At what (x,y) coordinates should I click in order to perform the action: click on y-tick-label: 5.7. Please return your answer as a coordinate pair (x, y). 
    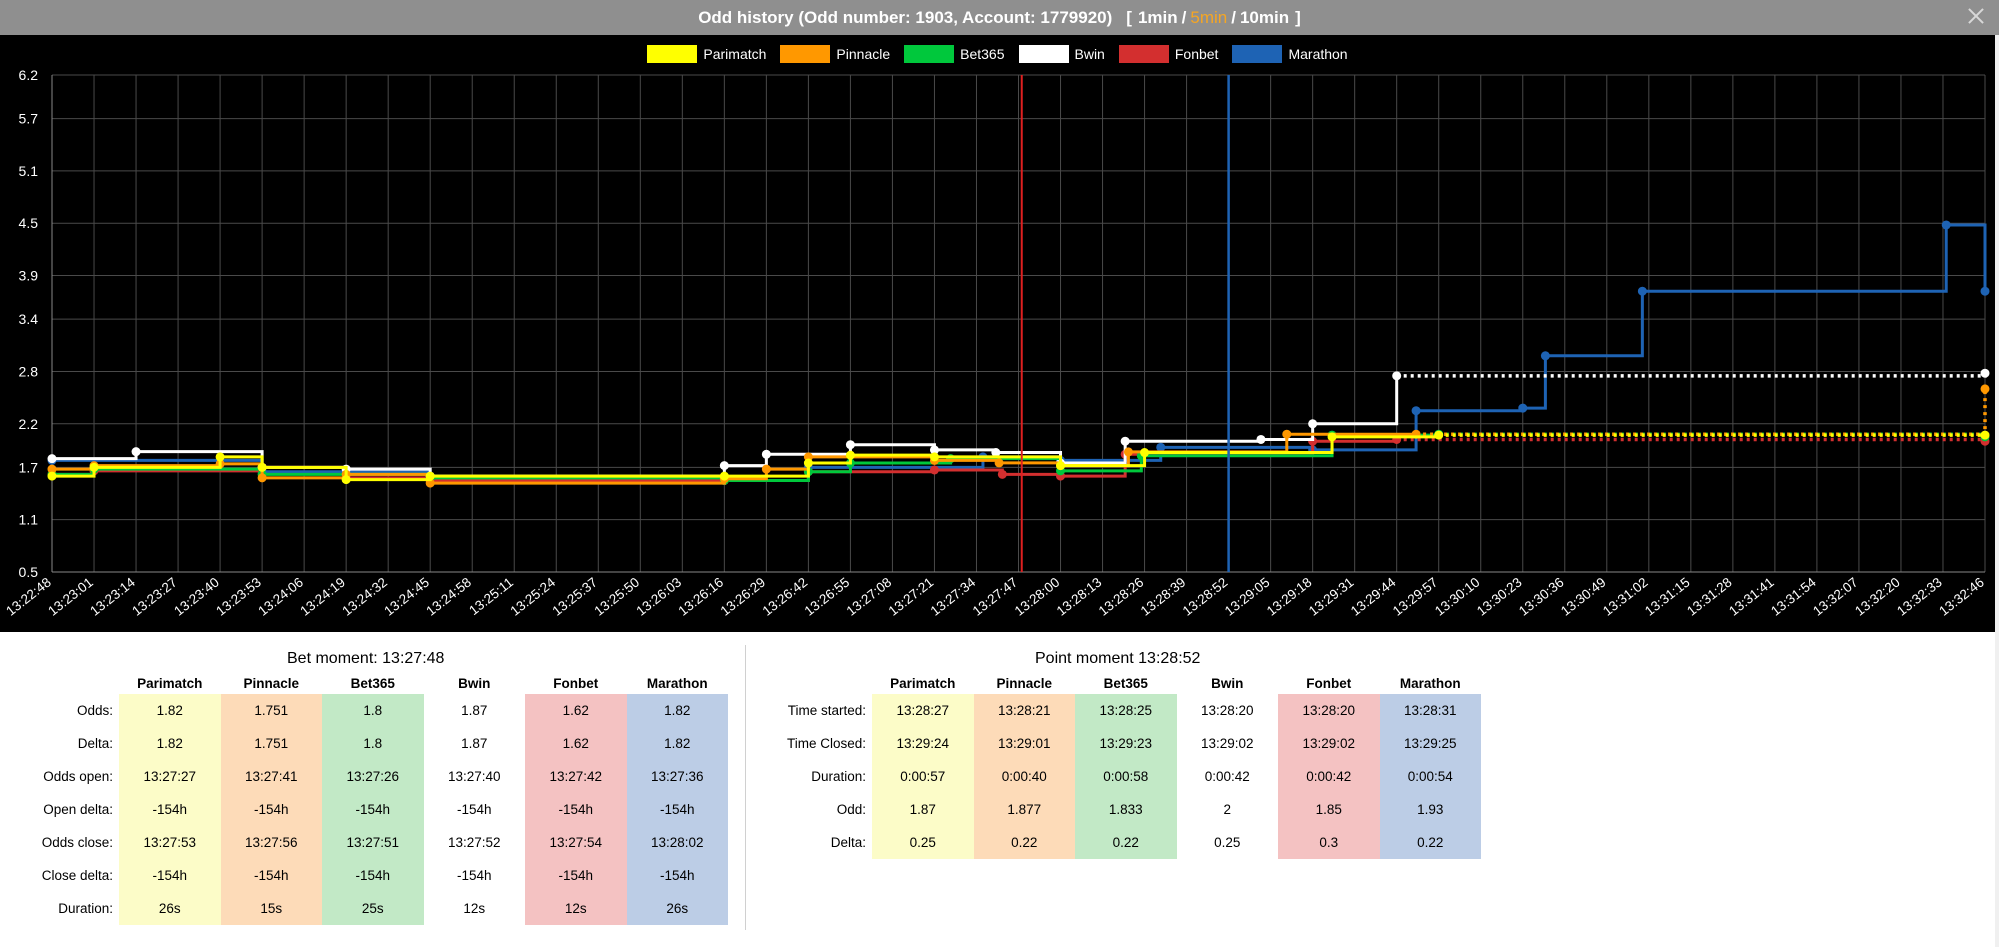
    Looking at the image, I should click on (29, 119).